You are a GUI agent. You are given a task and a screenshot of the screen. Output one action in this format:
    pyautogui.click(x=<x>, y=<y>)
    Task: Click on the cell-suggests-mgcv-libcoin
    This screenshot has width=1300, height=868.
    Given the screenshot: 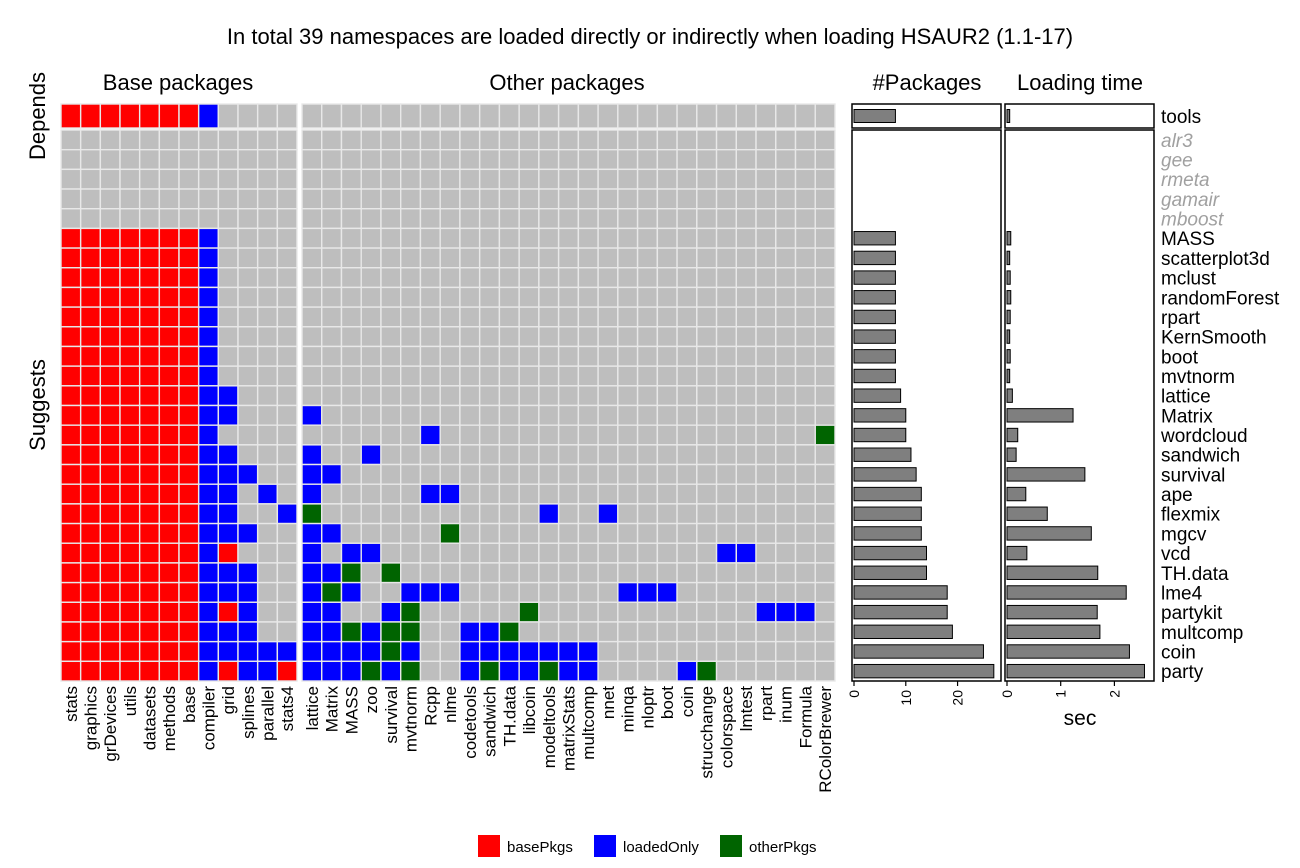 What is the action you would take?
    pyautogui.click(x=529, y=533)
    